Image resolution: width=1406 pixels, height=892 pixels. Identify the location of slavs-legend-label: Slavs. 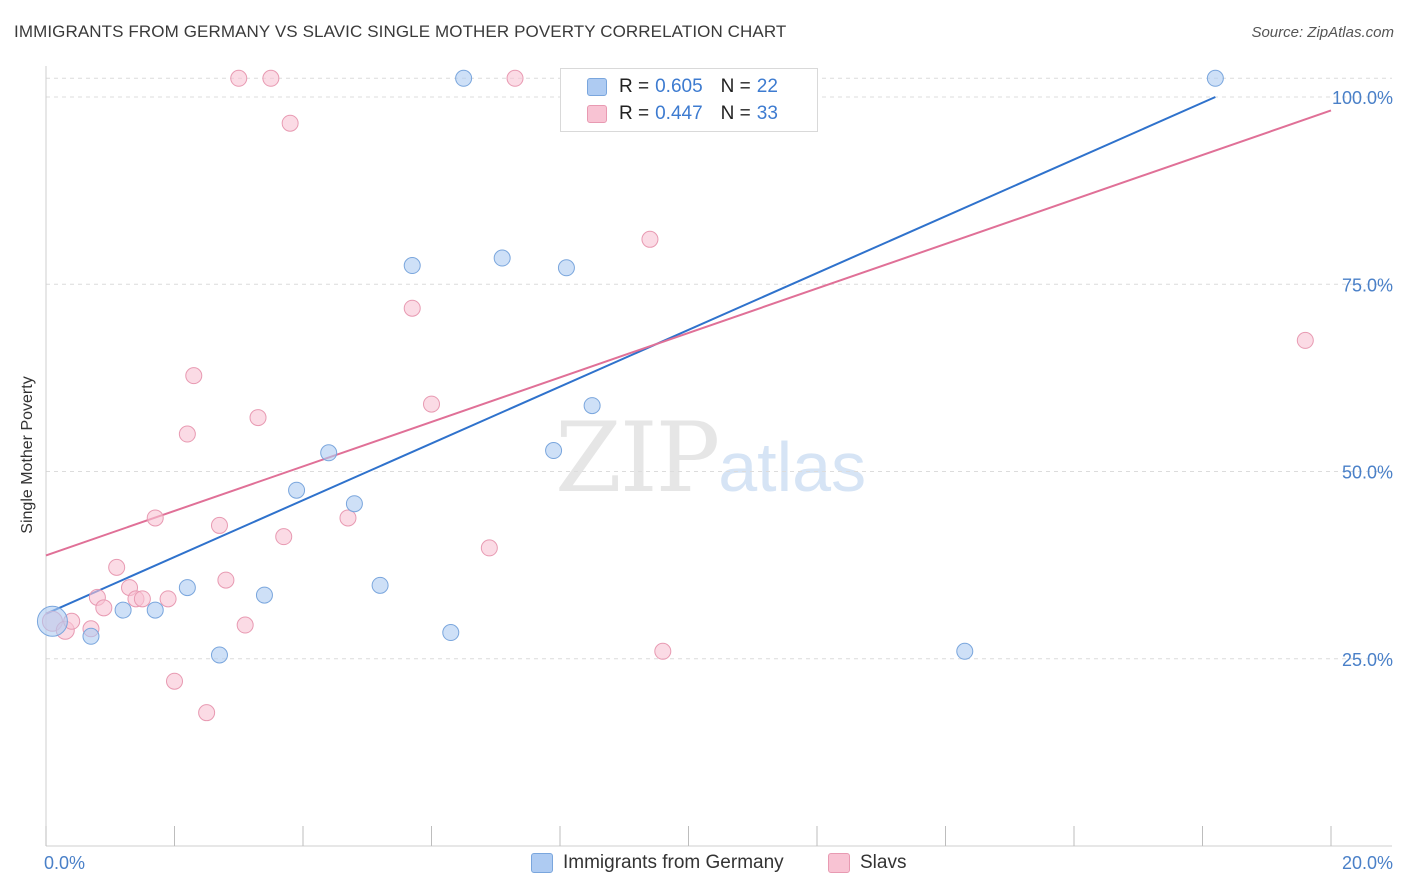
(883, 862).